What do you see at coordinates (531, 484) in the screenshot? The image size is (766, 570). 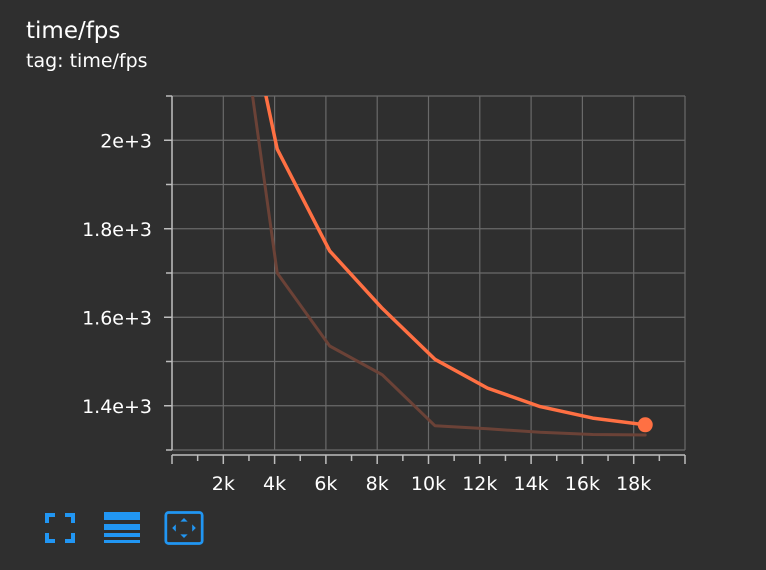 I see `x-tick-label: 14k` at bounding box center [531, 484].